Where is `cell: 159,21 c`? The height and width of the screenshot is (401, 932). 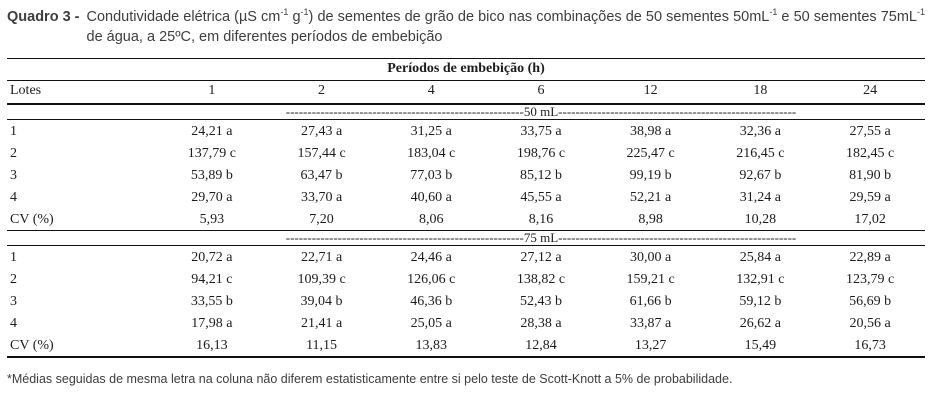
cell: 159,21 c is located at coordinates (650, 279).